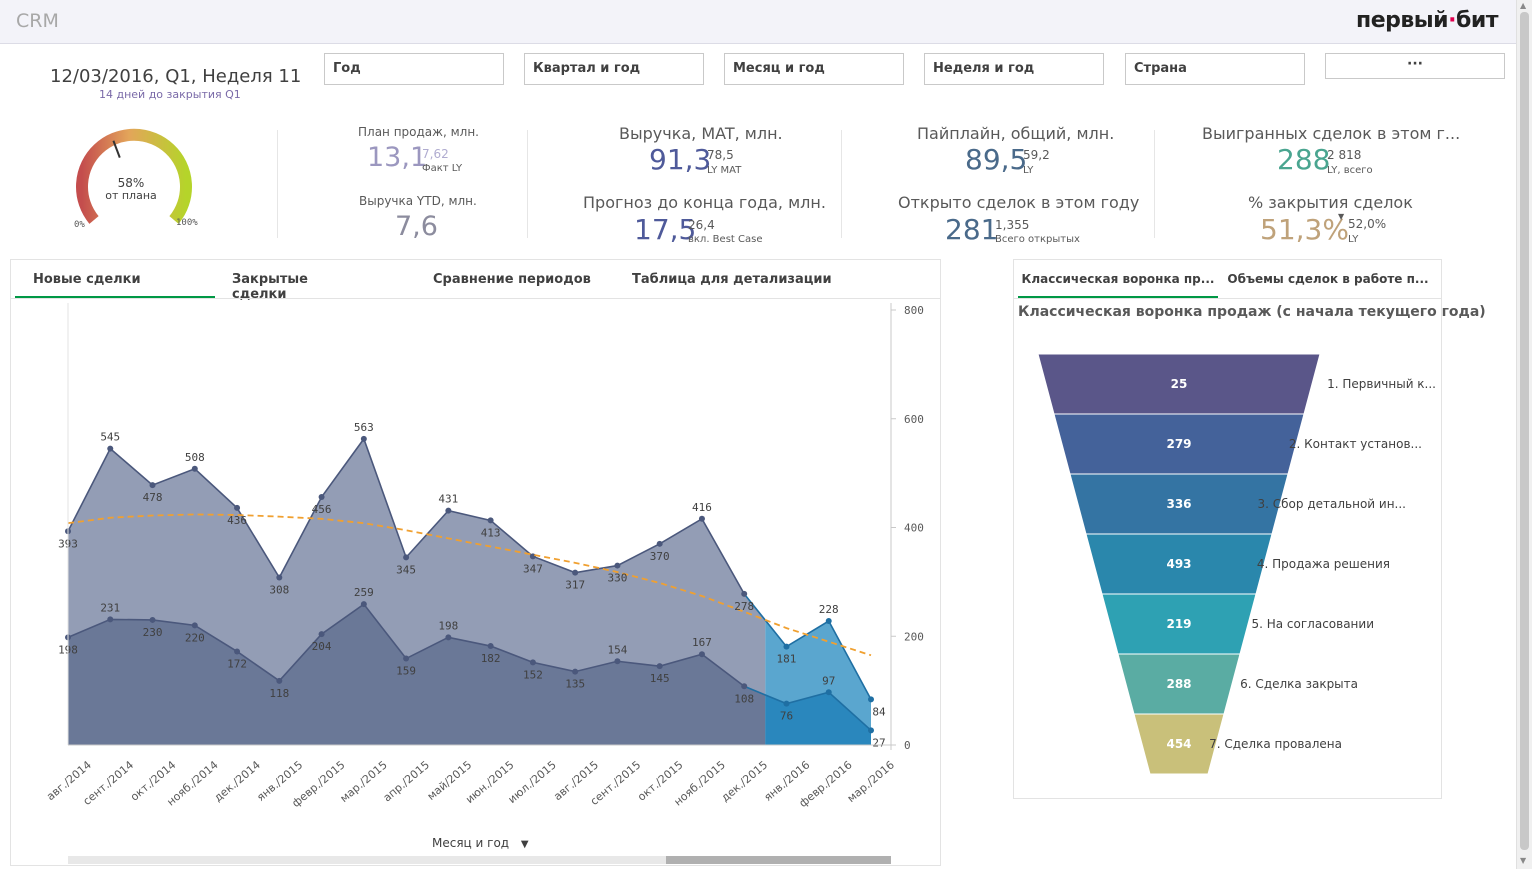  What do you see at coordinates (279, 590) in the screenshot?
I see `data-label: 308` at bounding box center [279, 590].